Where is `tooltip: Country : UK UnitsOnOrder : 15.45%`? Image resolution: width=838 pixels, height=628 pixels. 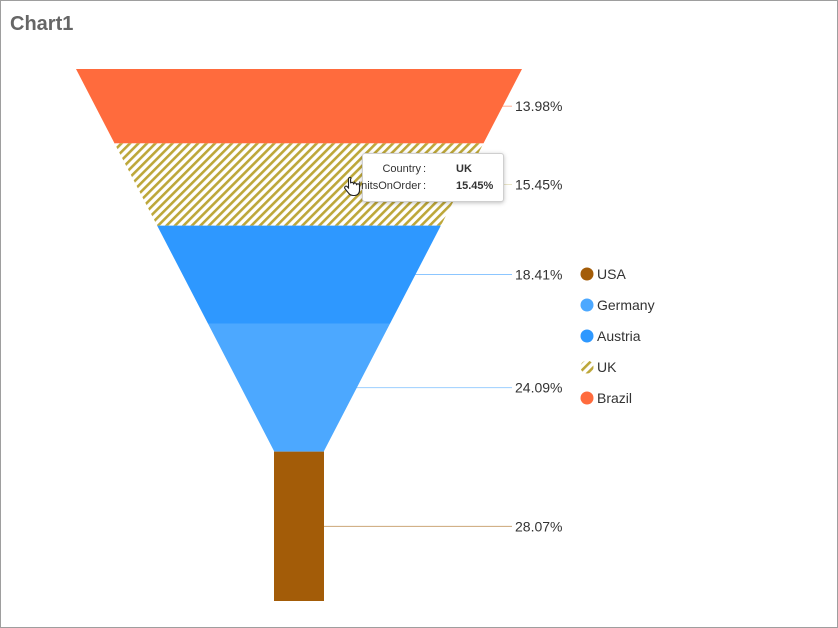
tooltip: Country : UK UnitsOnOrder : 15.45% is located at coordinates (428, 177).